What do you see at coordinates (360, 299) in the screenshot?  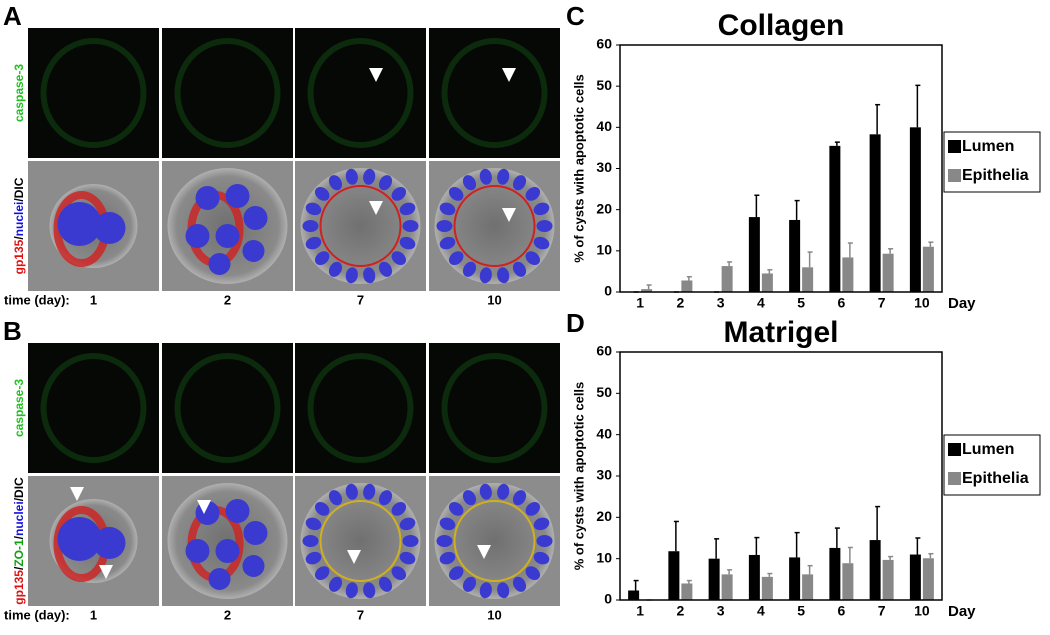 I see `day-label: 7` at bounding box center [360, 299].